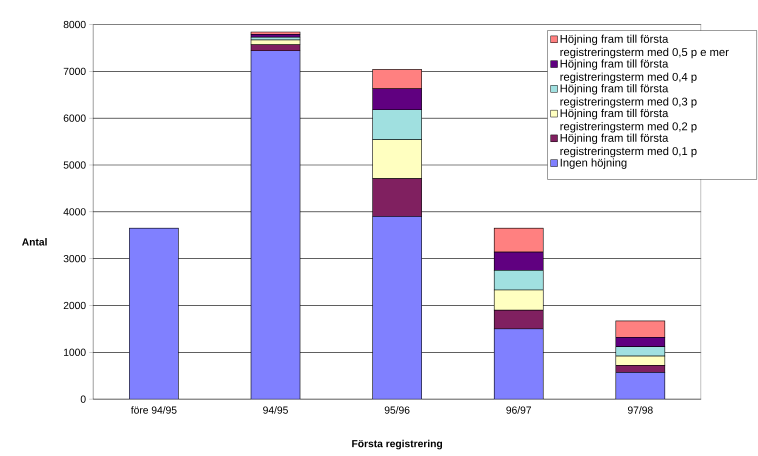 The width and height of the screenshot is (758, 456). Describe the element at coordinates (75, 118) in the screenshot. I see `y-tick-label: 6000` at that location.